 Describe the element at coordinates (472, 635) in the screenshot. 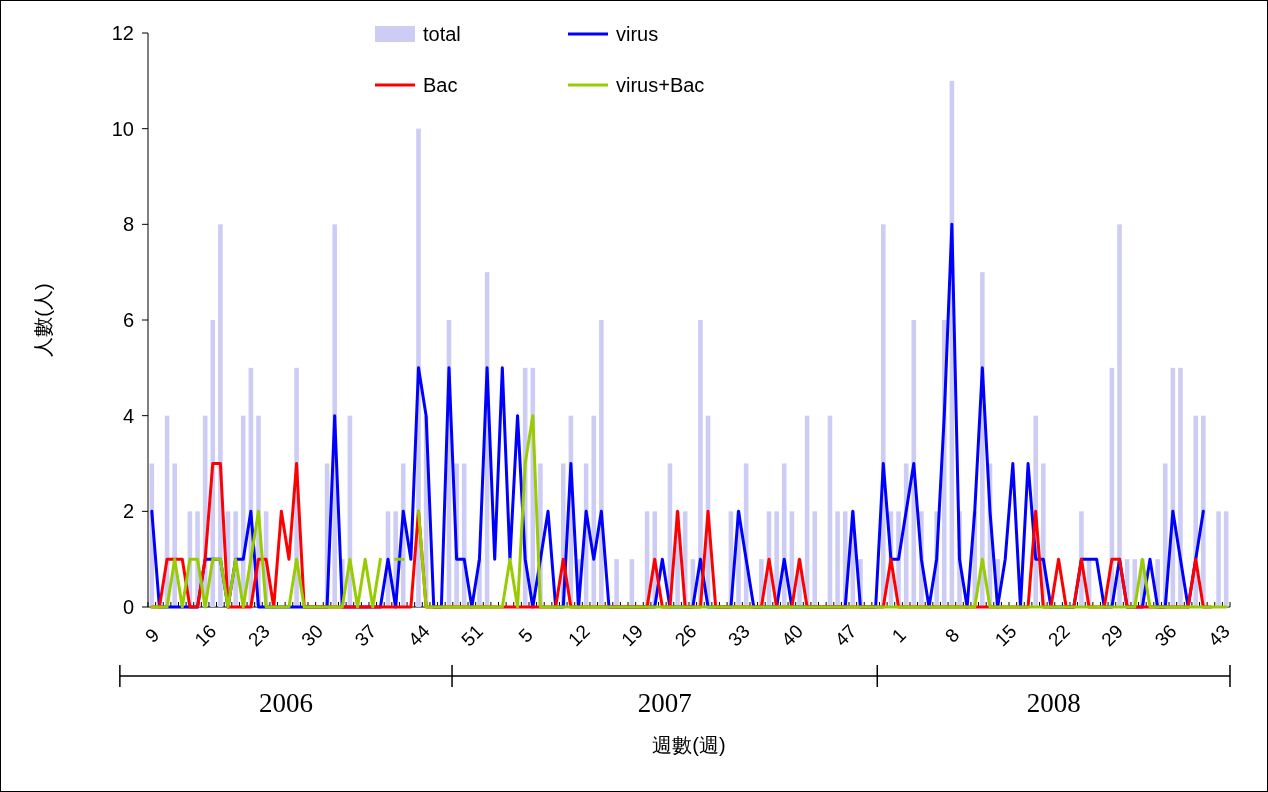

I see `x-tick-label: 51` at that location.